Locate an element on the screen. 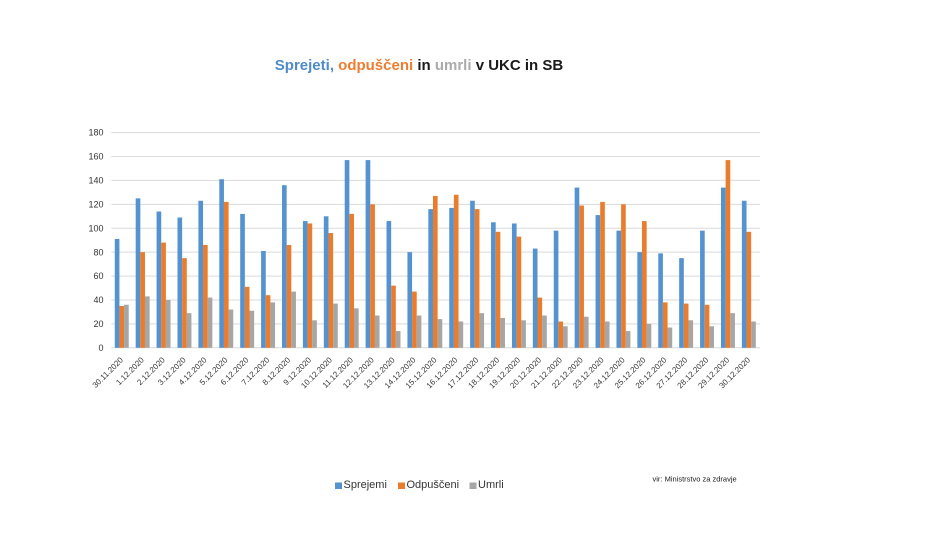  svg-text: 160 is located at coordinates (95, 157).